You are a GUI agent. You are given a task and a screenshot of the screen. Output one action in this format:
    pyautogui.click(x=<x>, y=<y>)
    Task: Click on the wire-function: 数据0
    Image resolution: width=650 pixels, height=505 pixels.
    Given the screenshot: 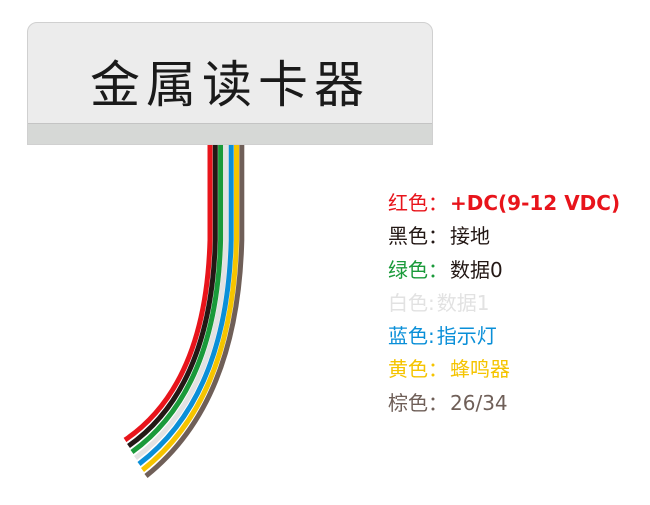 What is the action you would take?
    pyautogui.click(x=476, y=269)
    